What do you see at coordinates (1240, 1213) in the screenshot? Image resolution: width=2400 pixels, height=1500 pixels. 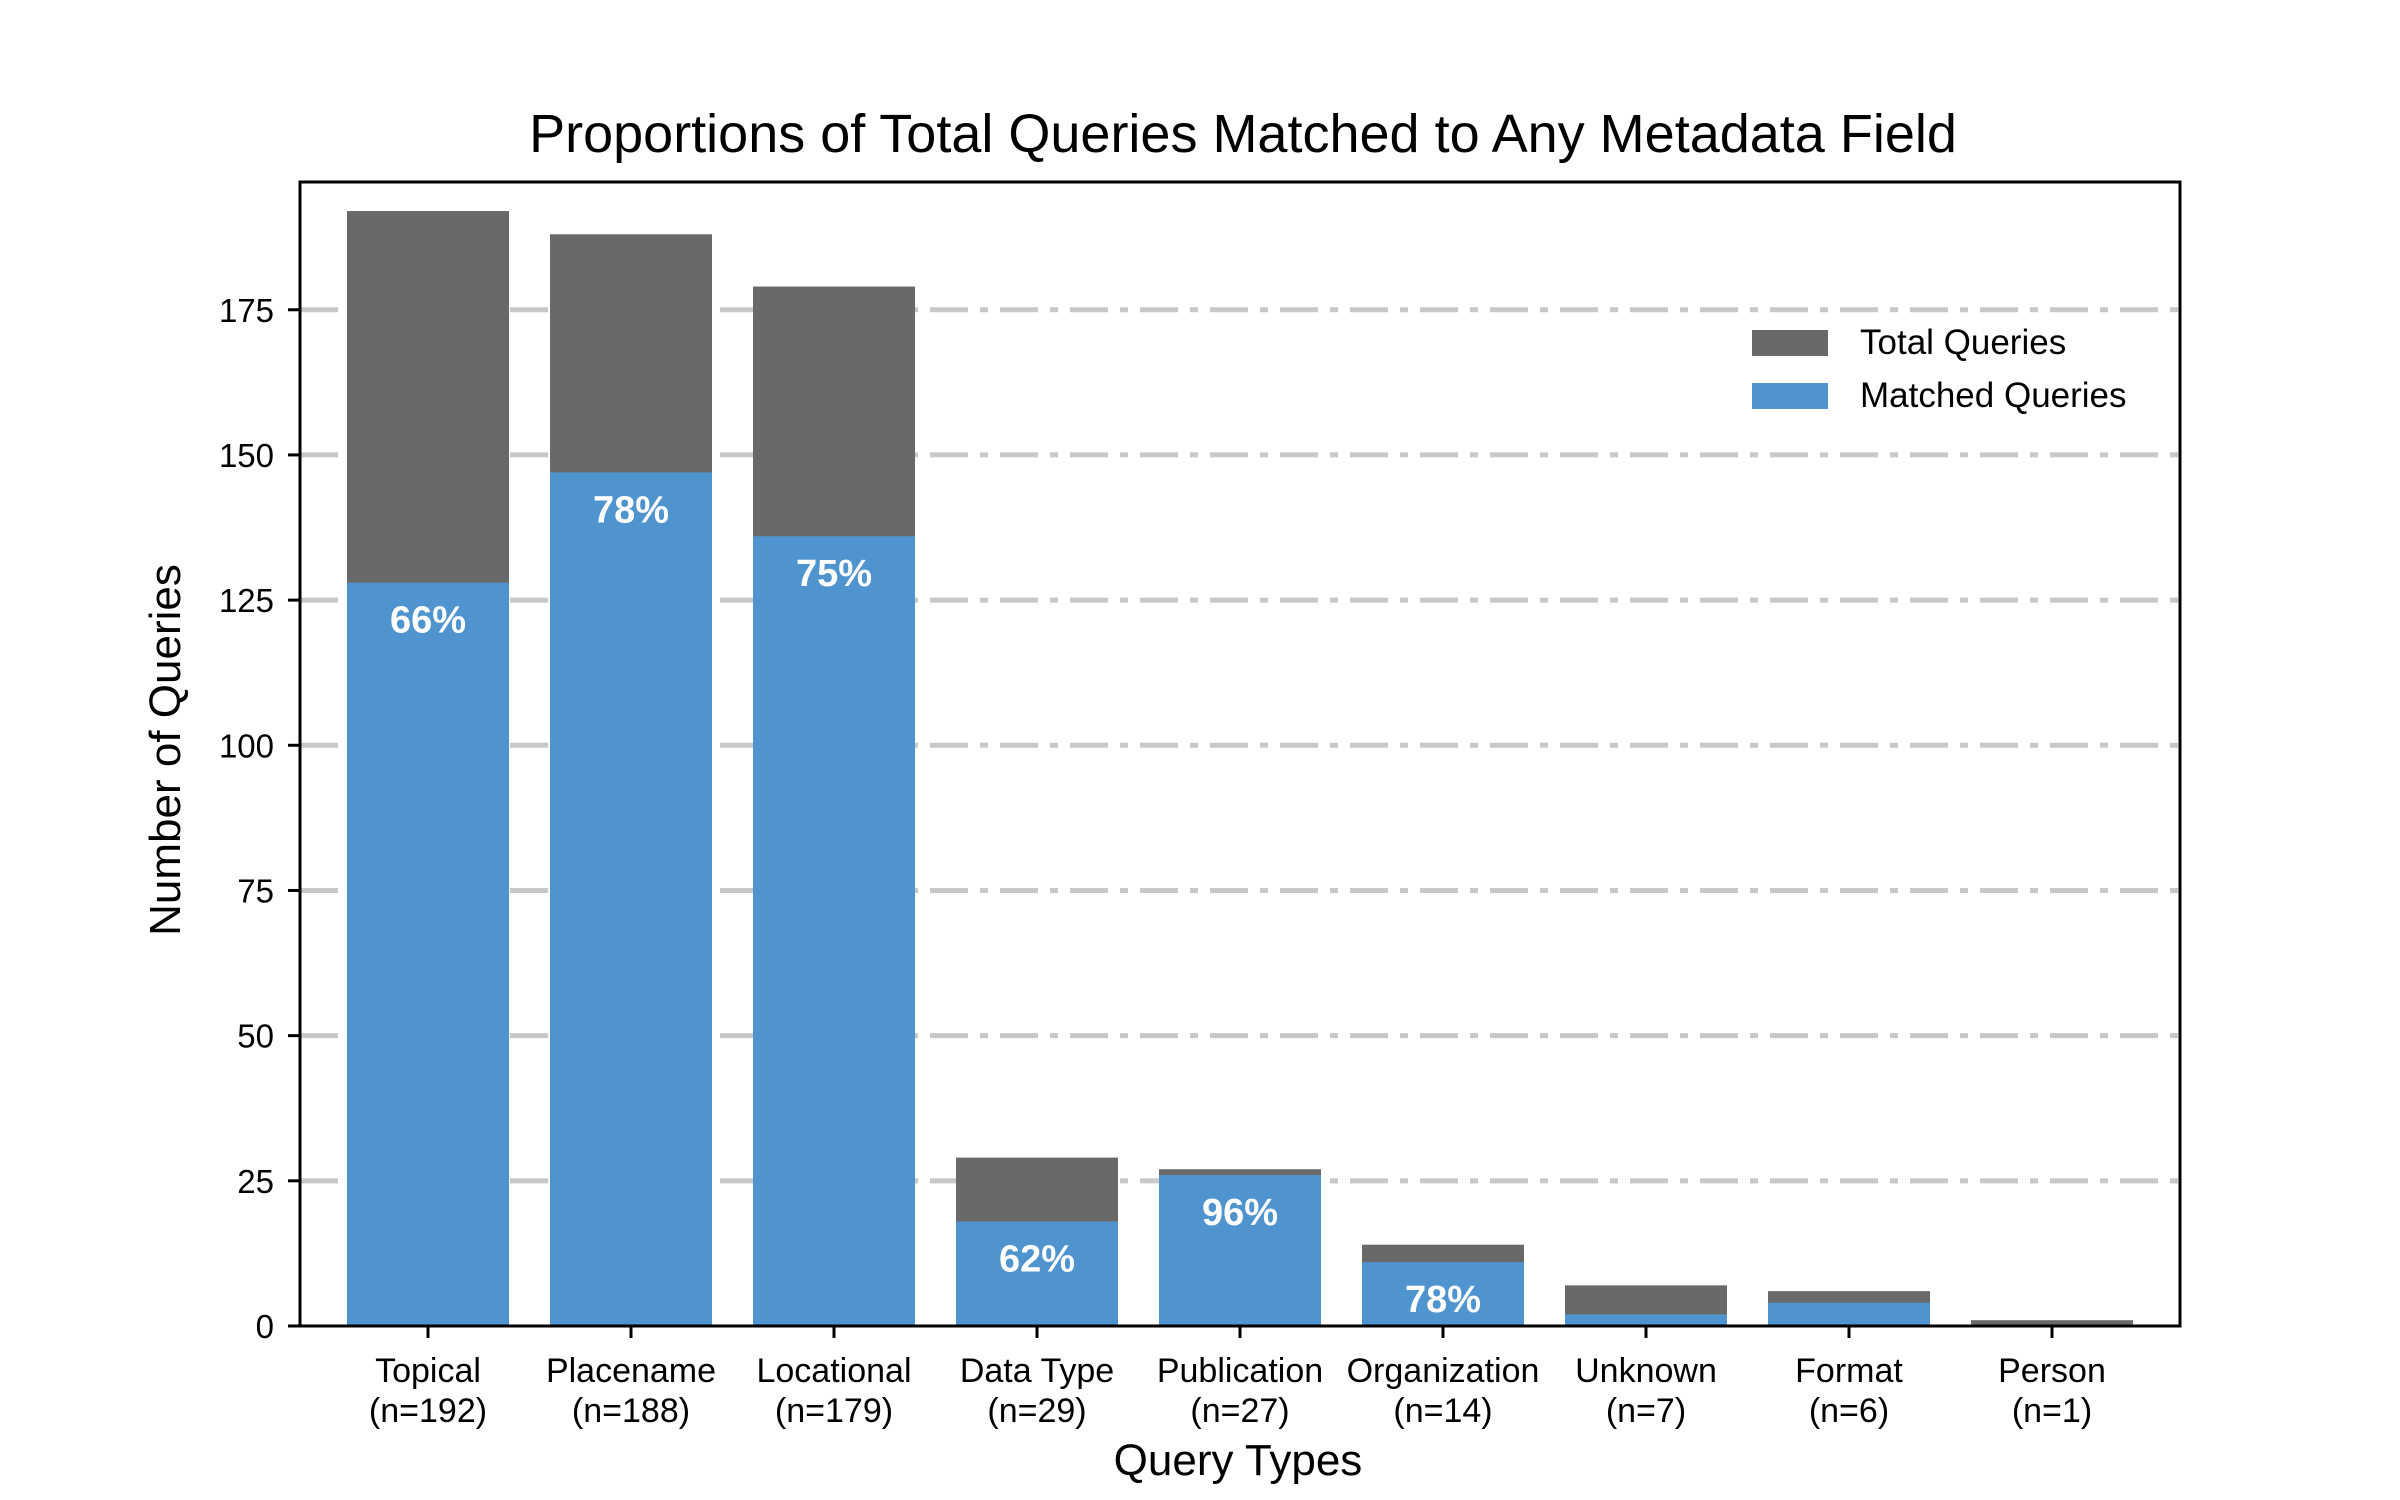 I see `bar-percent-label: 96%` at bounding box center [1240, 1213].